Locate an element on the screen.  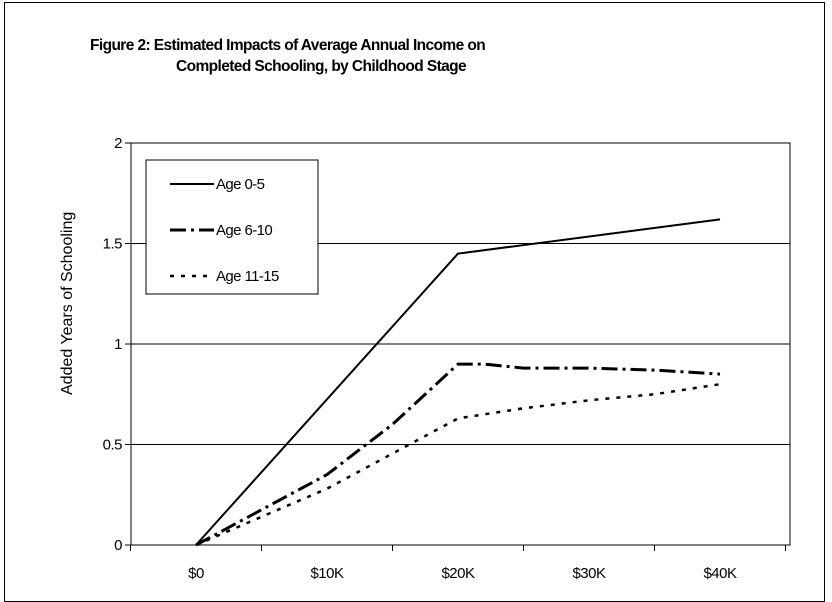
y-tick-label: 0.5 is located at coordinates (113, 445).